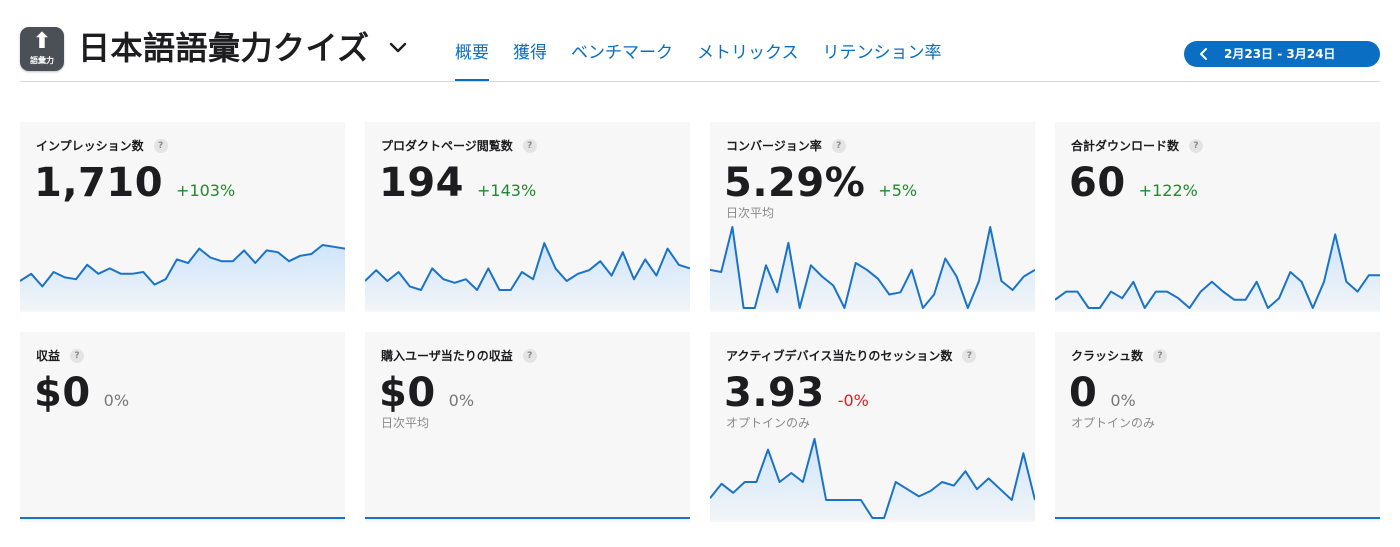 The width and height of the screenshot is (1400, 547). Describe the element at coordinates (774, 393) in the screenshot. I see `metric-value: 3.93` at that location.